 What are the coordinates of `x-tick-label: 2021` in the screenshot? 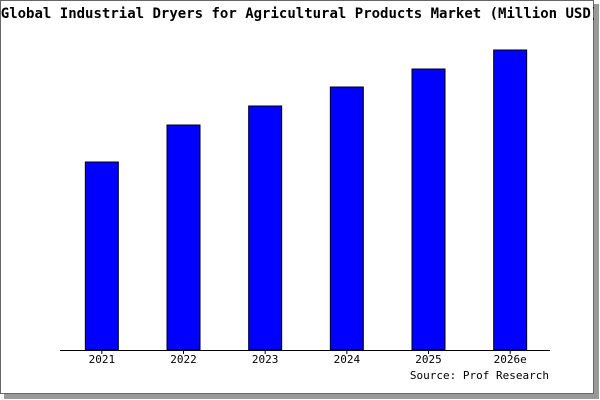 It's located at (102, 359).